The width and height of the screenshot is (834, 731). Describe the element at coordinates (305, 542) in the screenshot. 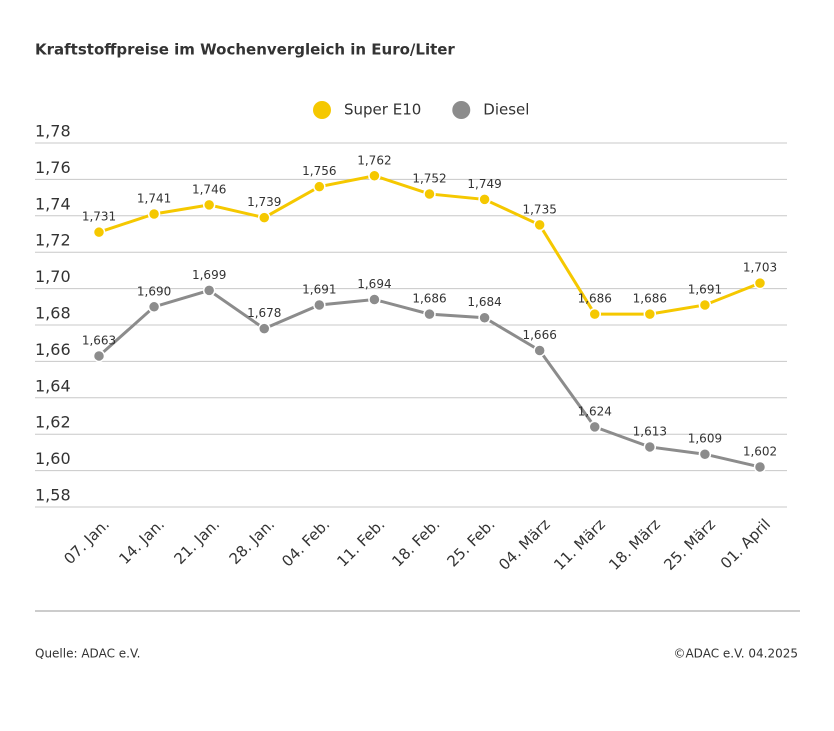

I see `x-tick-label: 04. Feb.` at that location.